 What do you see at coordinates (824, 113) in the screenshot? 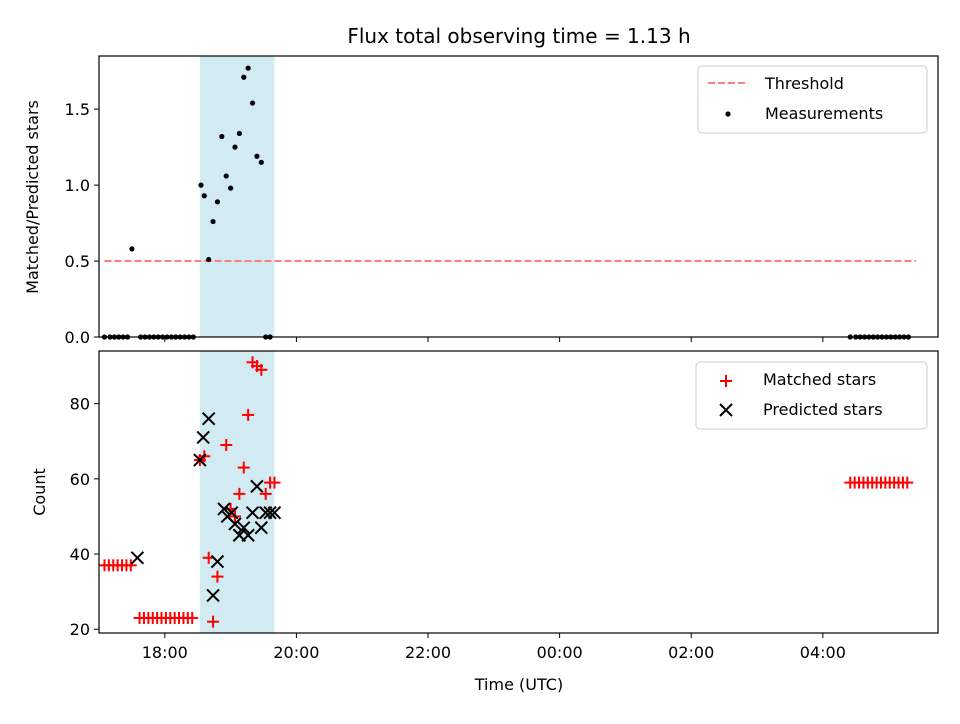
I see `legend-measurements-label: Measurements` at bounding box center [824, 113].